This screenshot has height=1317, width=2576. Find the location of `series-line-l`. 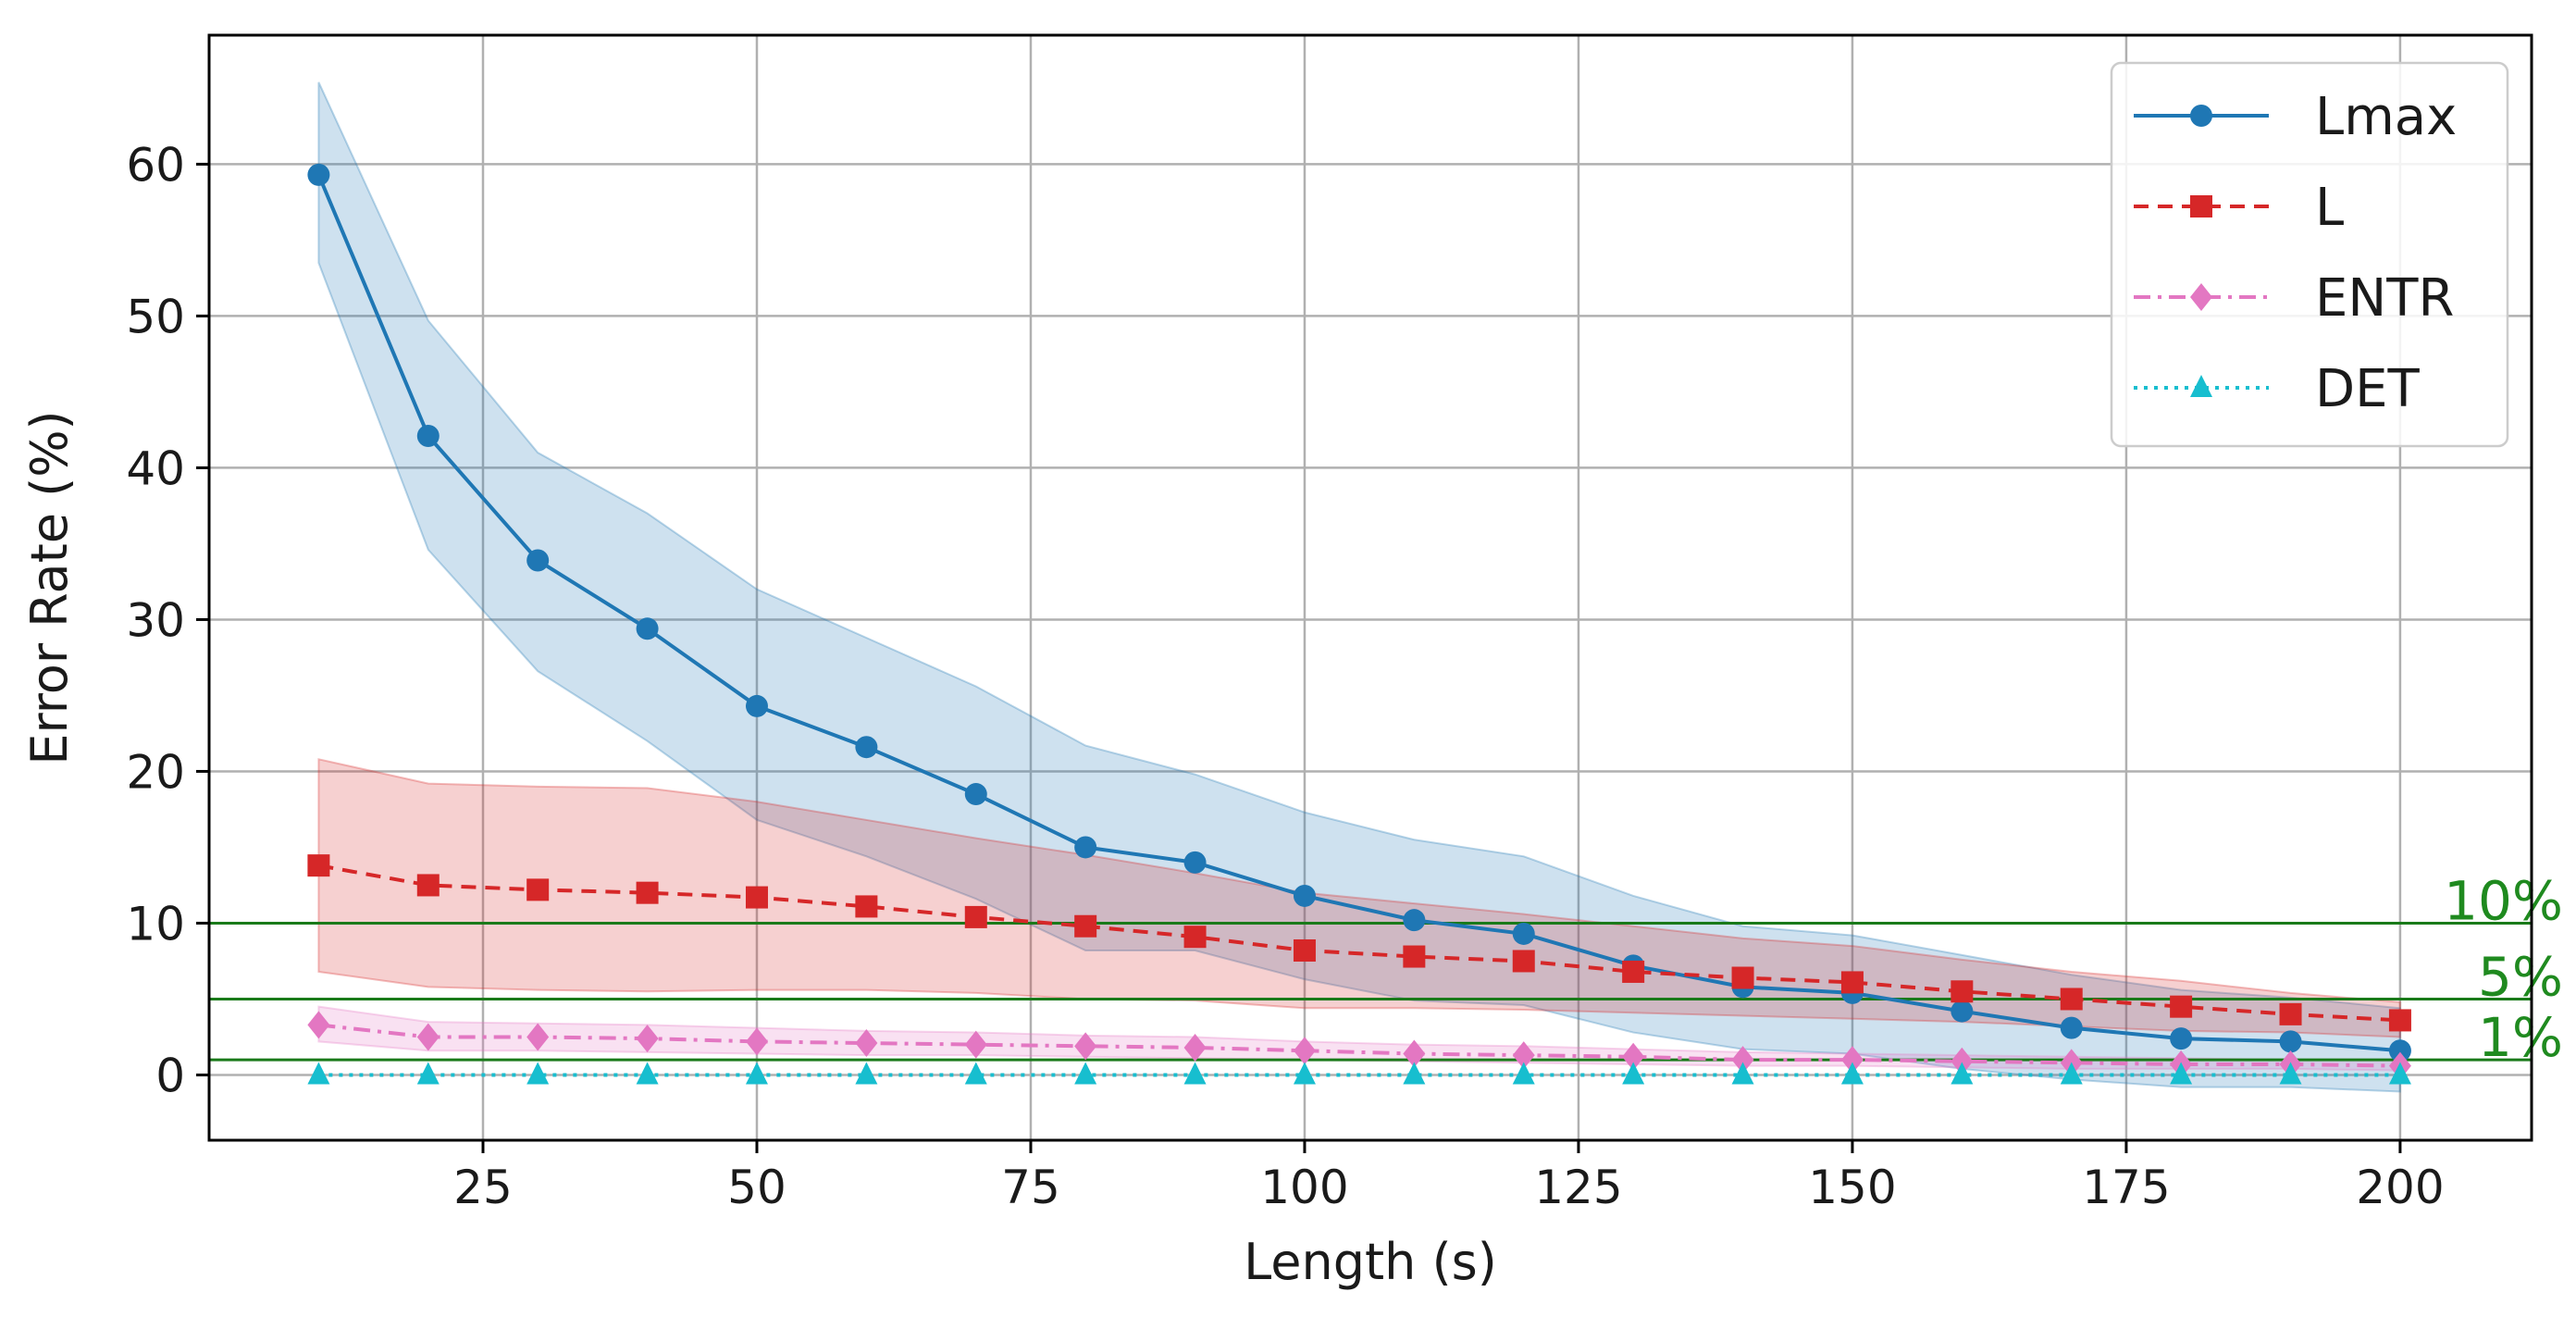

series-line-l is located at coordinates (1359, 943).